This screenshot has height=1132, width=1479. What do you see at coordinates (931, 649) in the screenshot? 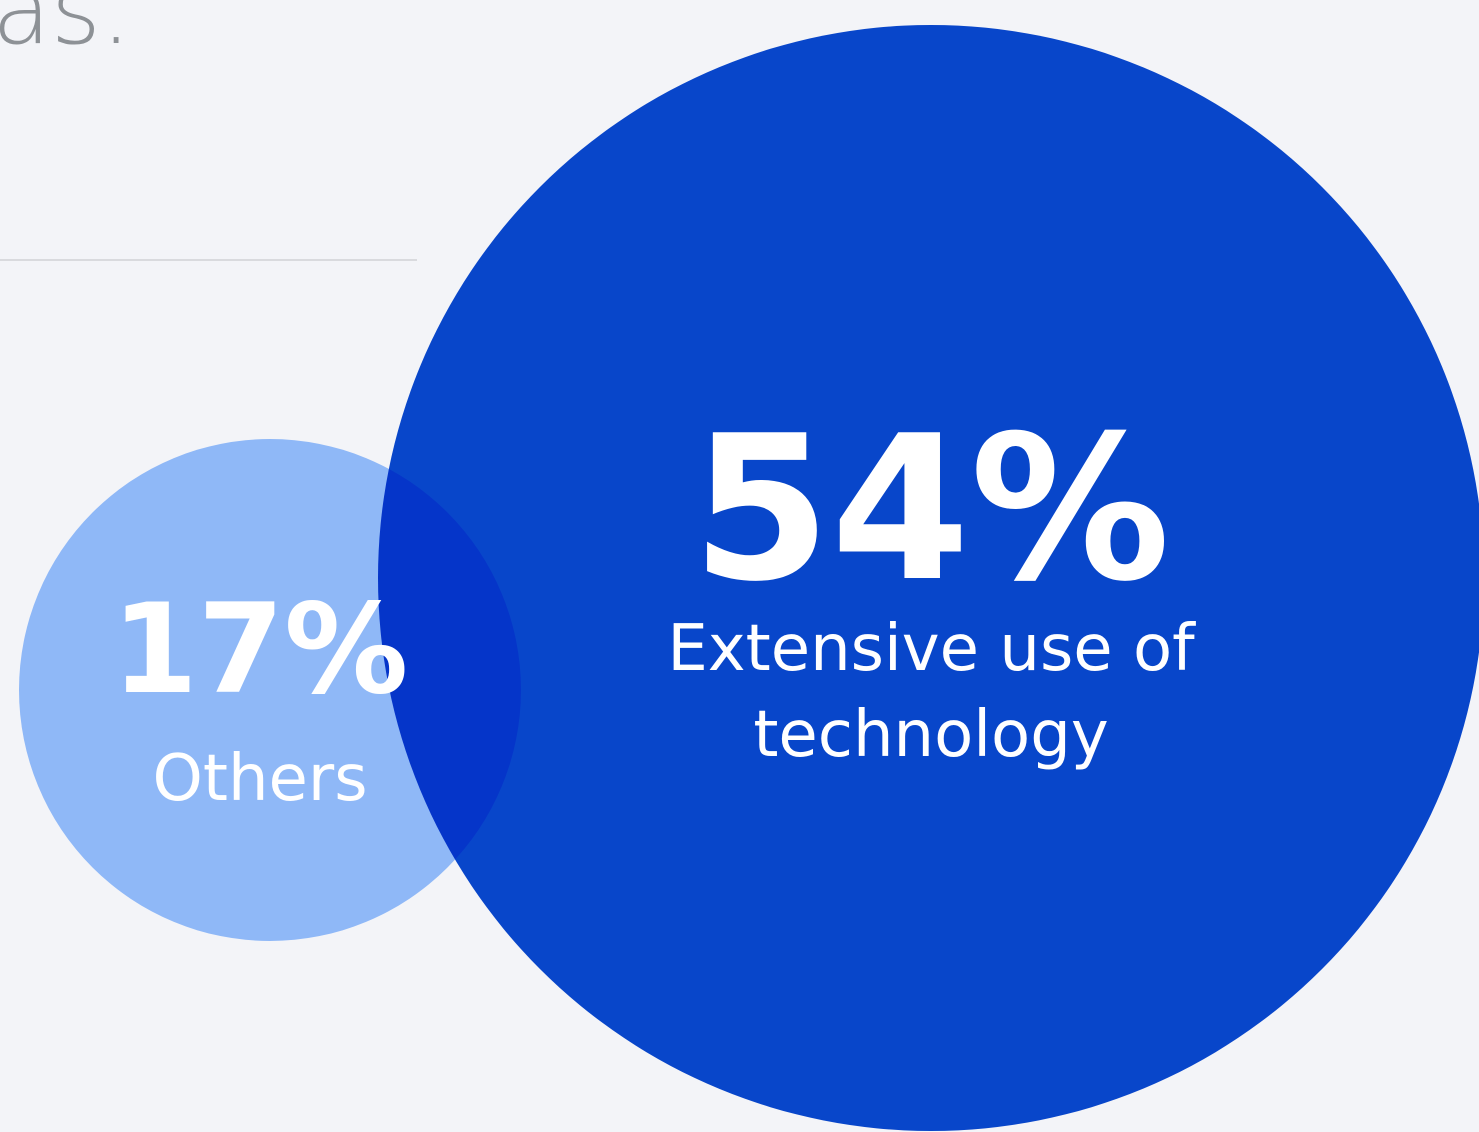
I see `bubble-category-label: Extensive use of` at bounding box center [931, 649].